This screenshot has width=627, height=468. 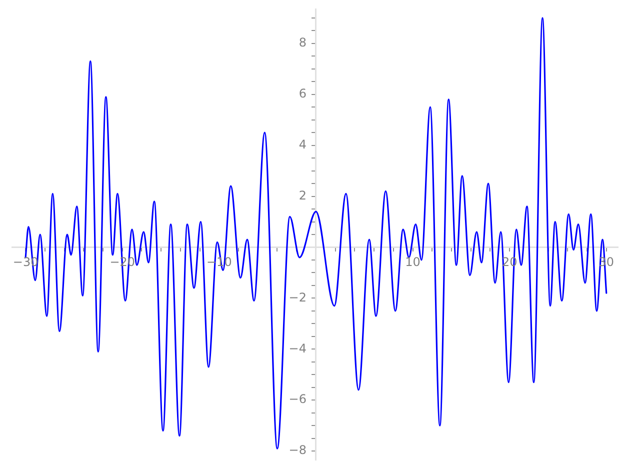 What do you see at coordinates (297, 297) in the screenshot?
I see `y-tick-label: −2` at bounding box center [297, 297].